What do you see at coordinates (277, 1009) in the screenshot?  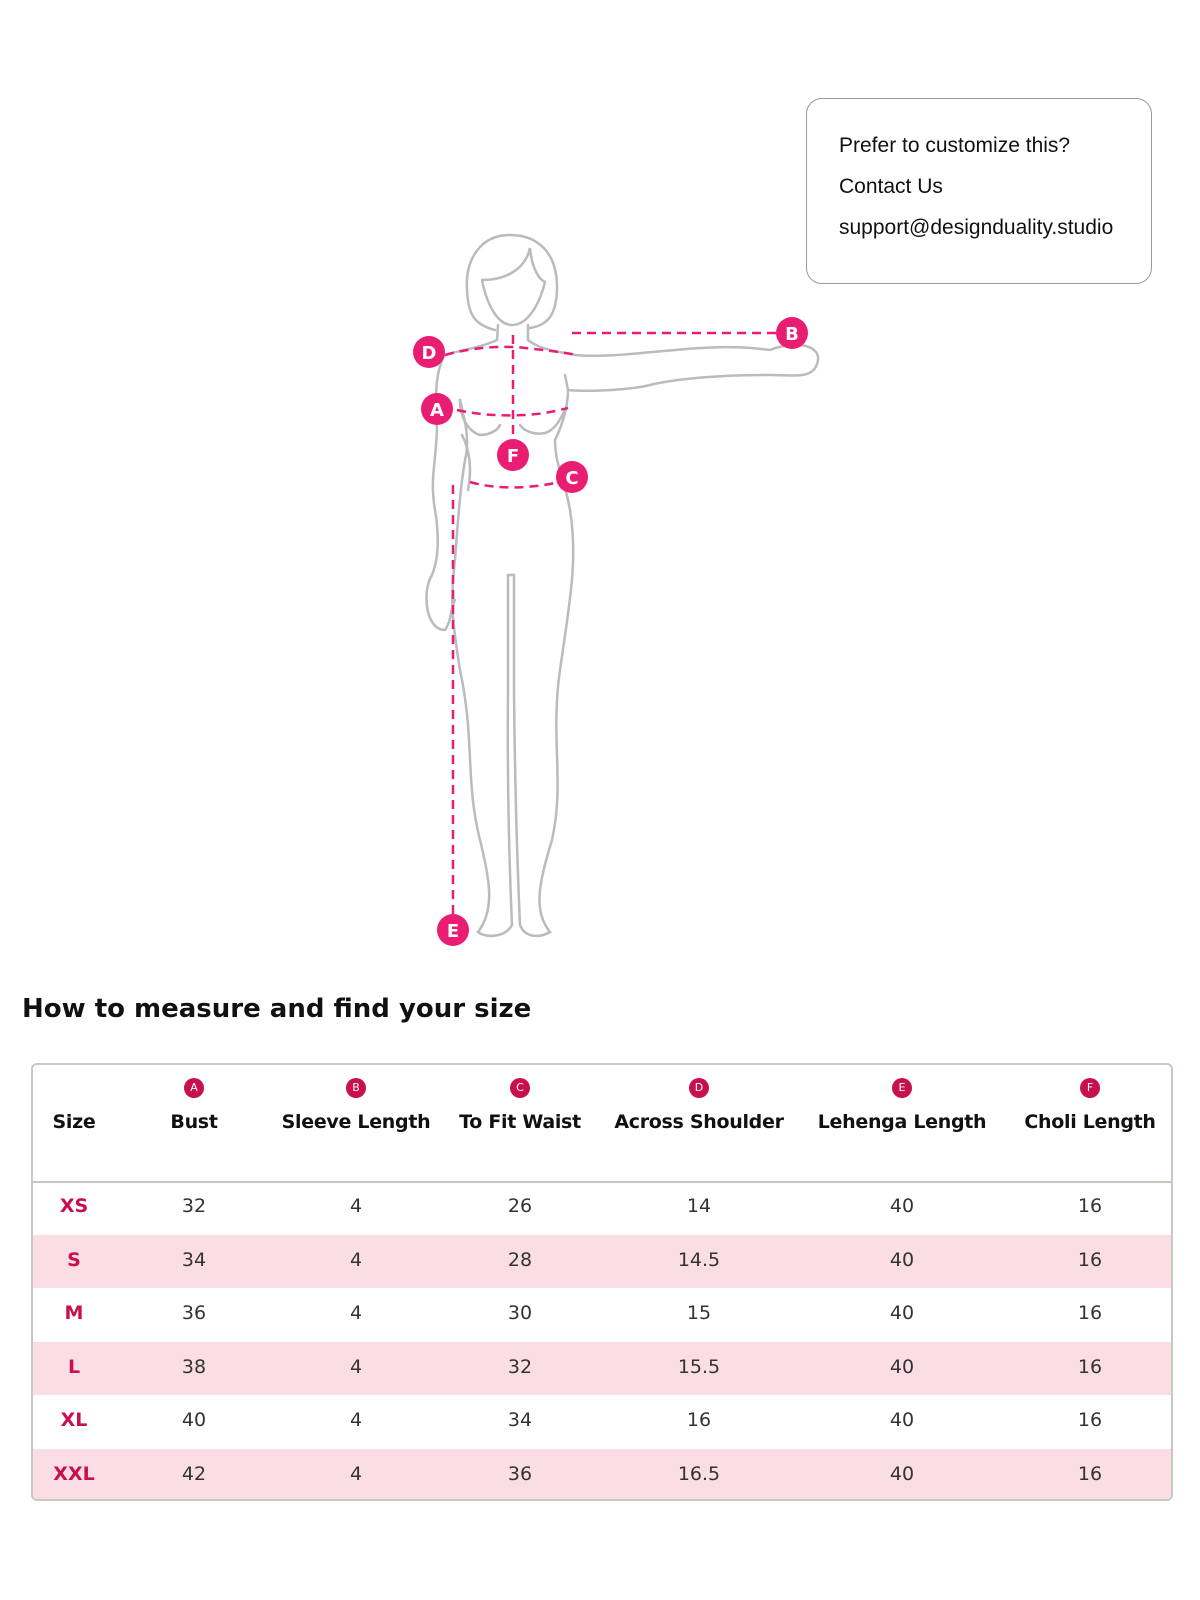 I see `page-title: How to measure and find your size` at bounding box center [277, 1009].